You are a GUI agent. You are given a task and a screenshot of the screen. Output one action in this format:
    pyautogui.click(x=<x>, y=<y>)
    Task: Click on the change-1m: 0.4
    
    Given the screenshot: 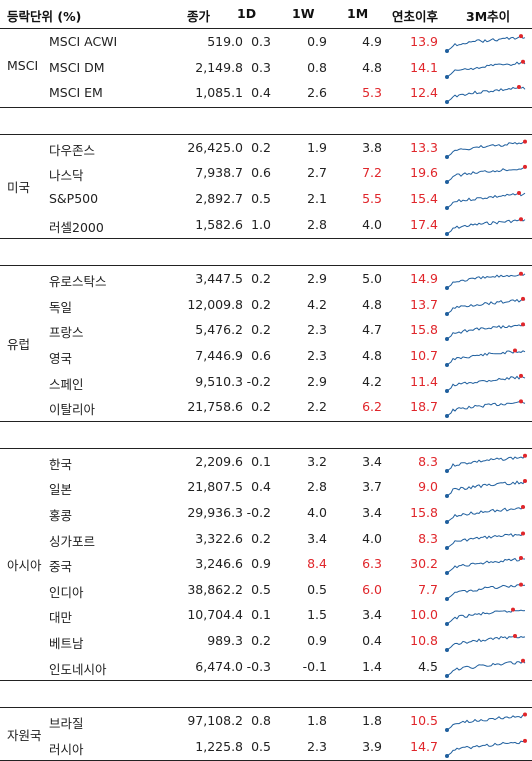 What is the action you would take?
    pyautogui.click(x=372, y=640)
    